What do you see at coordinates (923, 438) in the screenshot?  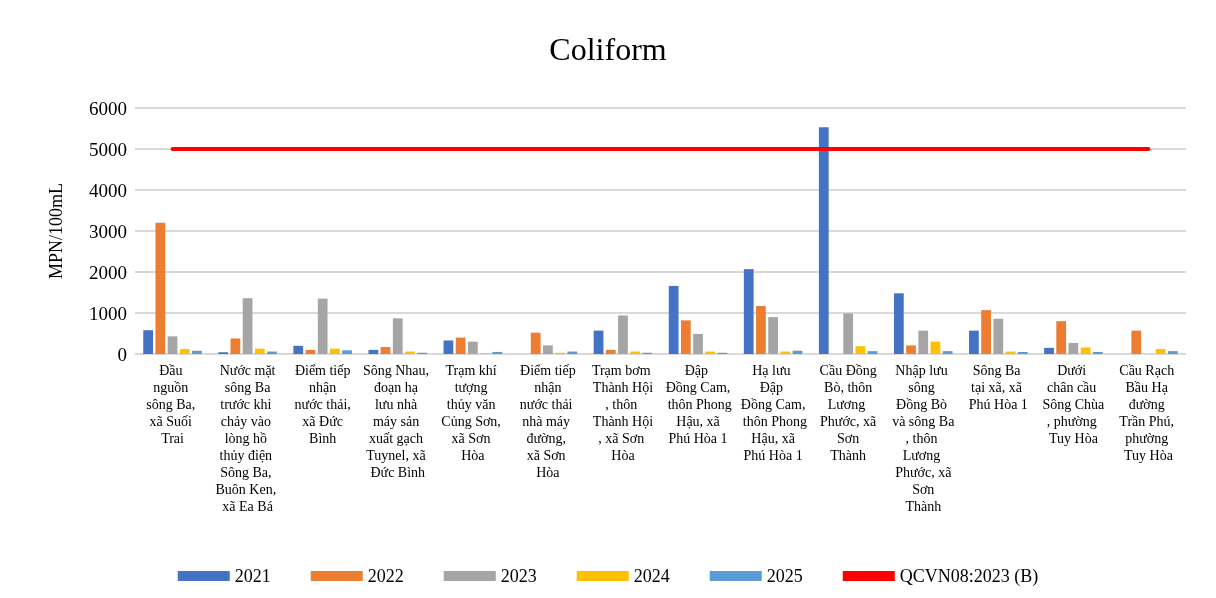 I see `category-label: Nhập lưu sông Đồng Bò và sông Ba, thôn Lương Phước, xã Sơn Thành` at bounding box center [923, 438].